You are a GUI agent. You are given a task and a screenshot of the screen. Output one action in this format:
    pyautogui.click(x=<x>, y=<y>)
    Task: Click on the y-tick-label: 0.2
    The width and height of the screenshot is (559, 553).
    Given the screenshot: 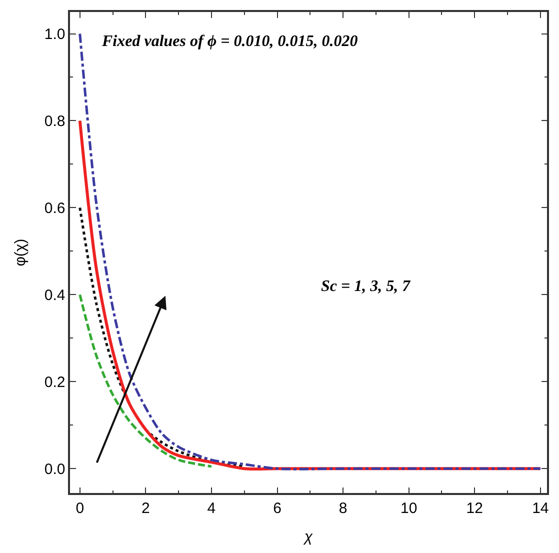 What is the action you would take?
    pyautogui.click(x=55, y=382)
    